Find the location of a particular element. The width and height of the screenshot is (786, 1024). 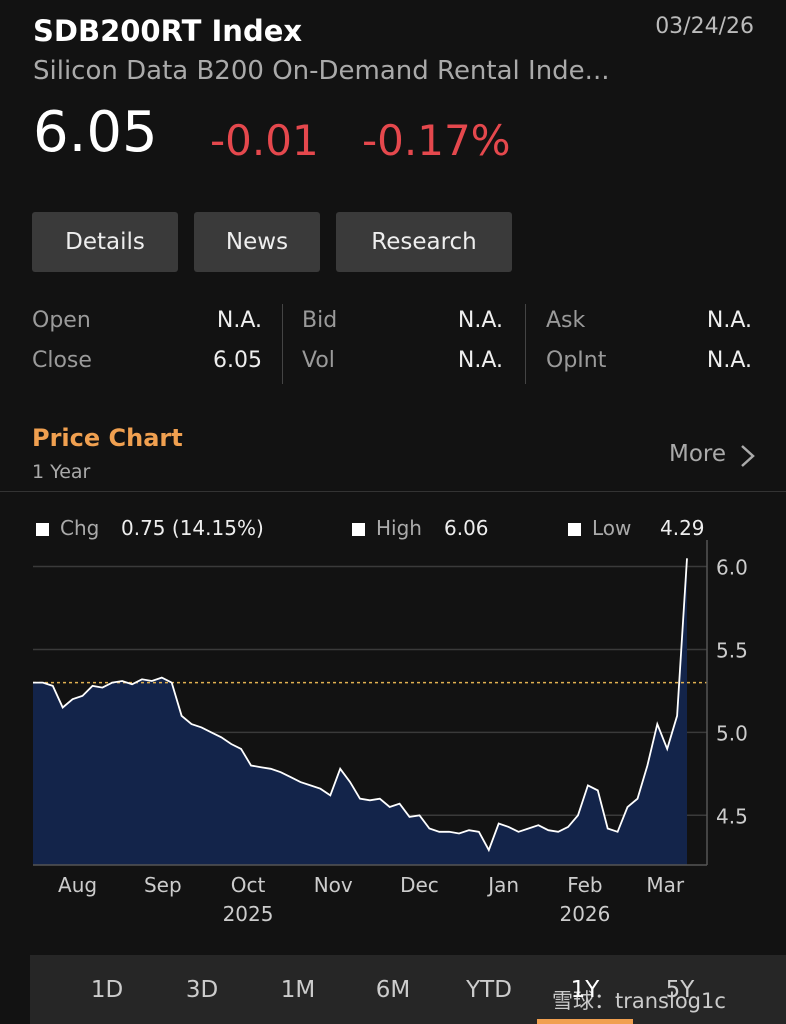

x-tick-label: Mar is located at coordinates (665, 885).